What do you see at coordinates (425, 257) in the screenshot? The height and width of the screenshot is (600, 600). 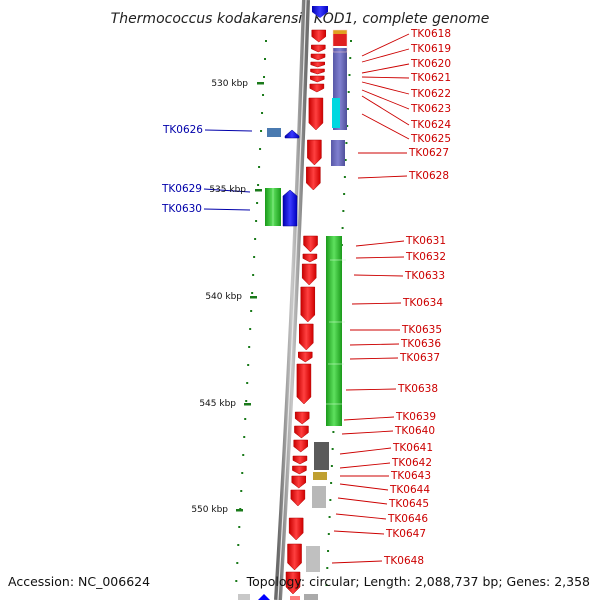 I see `gene-label-TK0632: TK0632` at bounding box center [425, 257].